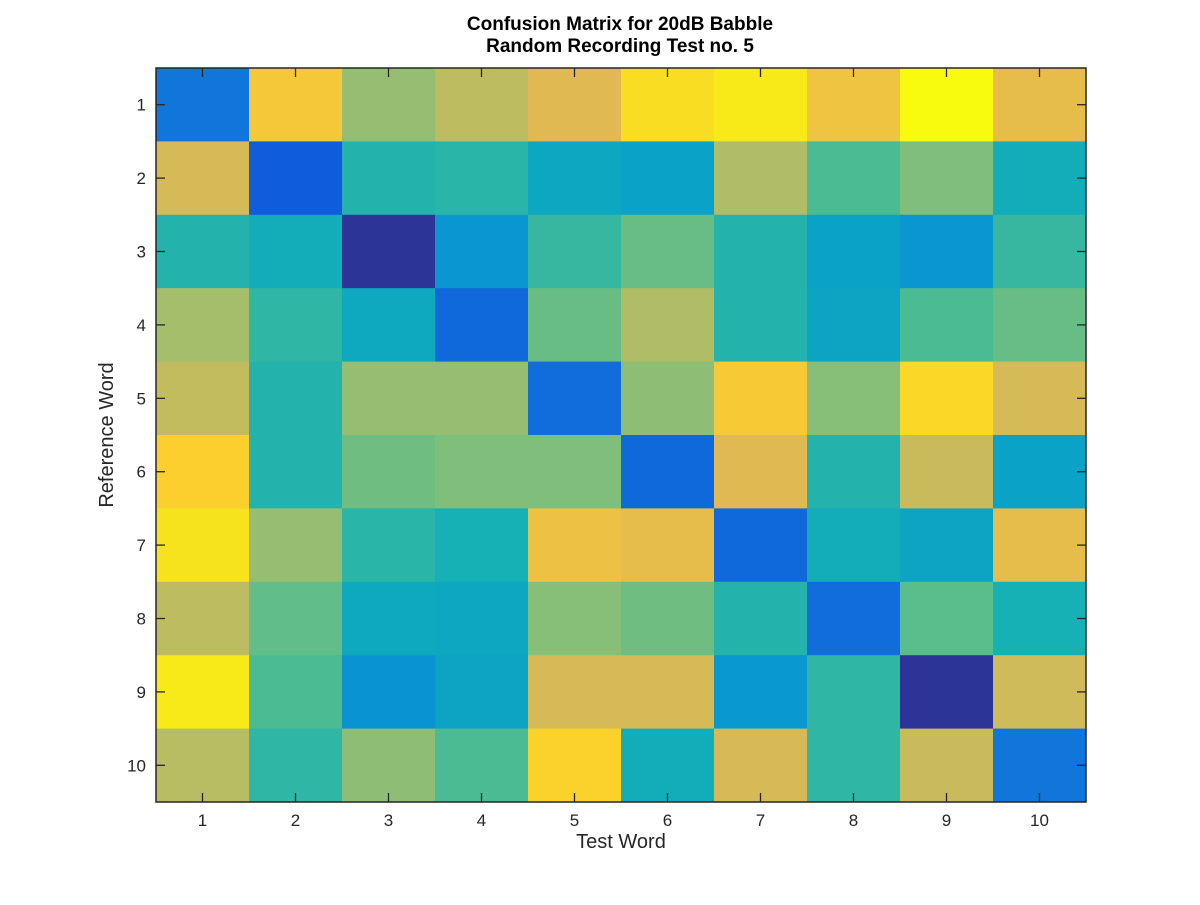  I want to click on heatmap-cell-r3-c3, so click(389, 251).